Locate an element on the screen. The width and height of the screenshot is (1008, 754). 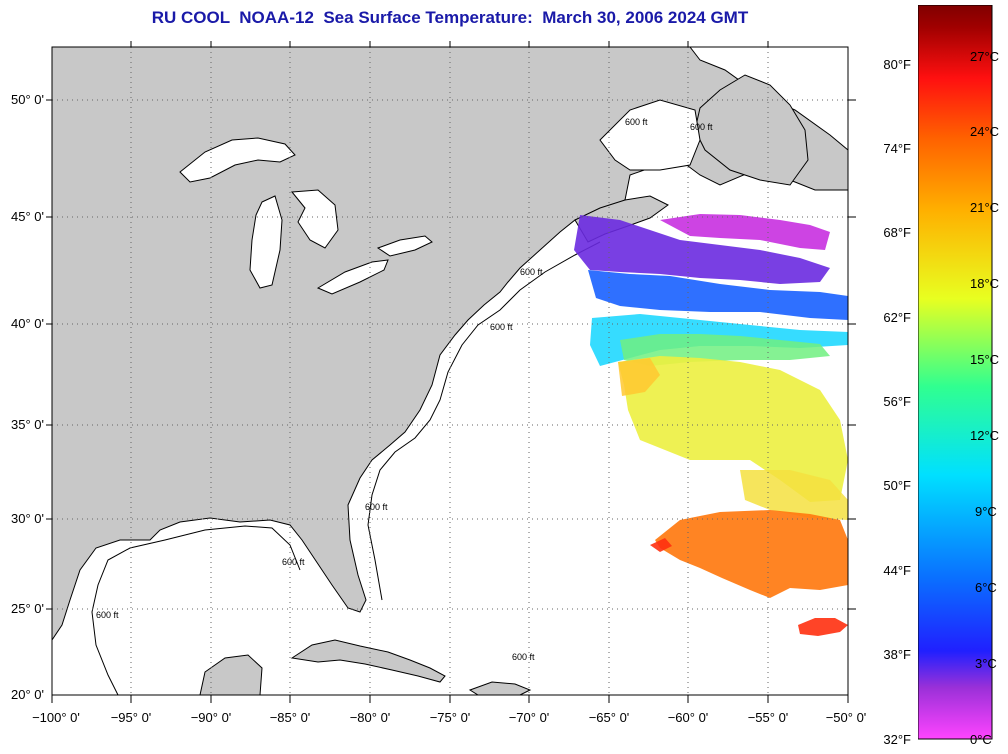
celsius-label: 15°C is located at coordinates (985, 359).